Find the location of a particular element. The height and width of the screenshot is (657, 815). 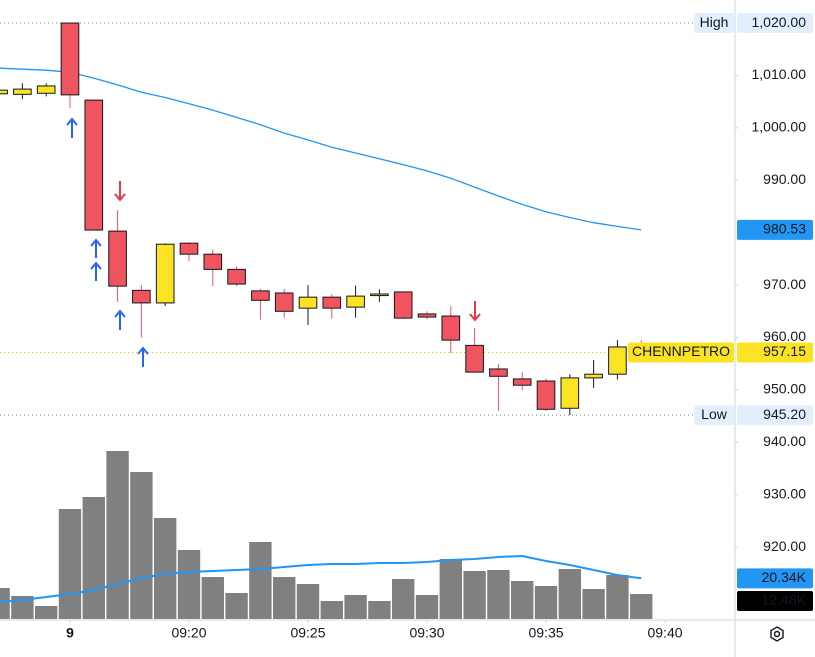

y-tick-label: 930.00 is located at coordinates (784, 493).